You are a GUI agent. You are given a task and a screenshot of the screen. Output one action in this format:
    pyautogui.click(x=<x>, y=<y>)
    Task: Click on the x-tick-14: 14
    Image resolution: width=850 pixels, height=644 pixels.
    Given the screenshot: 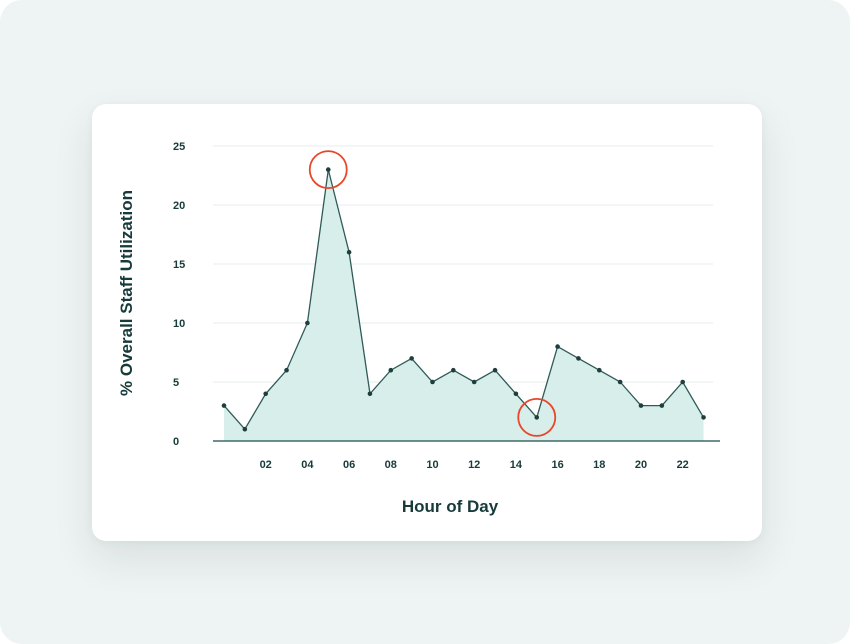 What is the action you would take?
    pyautogui.click(x=516, y=465)
    